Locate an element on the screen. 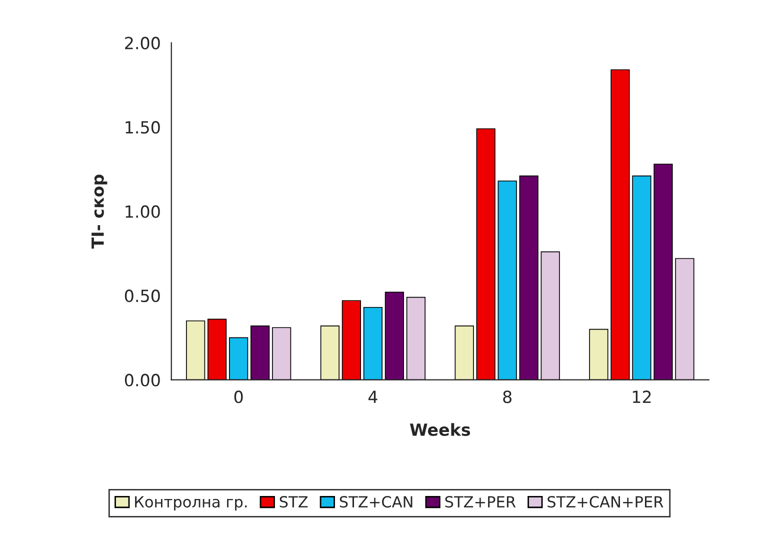  y-tick-label: 1.50 is located at coordinates (143, 127).